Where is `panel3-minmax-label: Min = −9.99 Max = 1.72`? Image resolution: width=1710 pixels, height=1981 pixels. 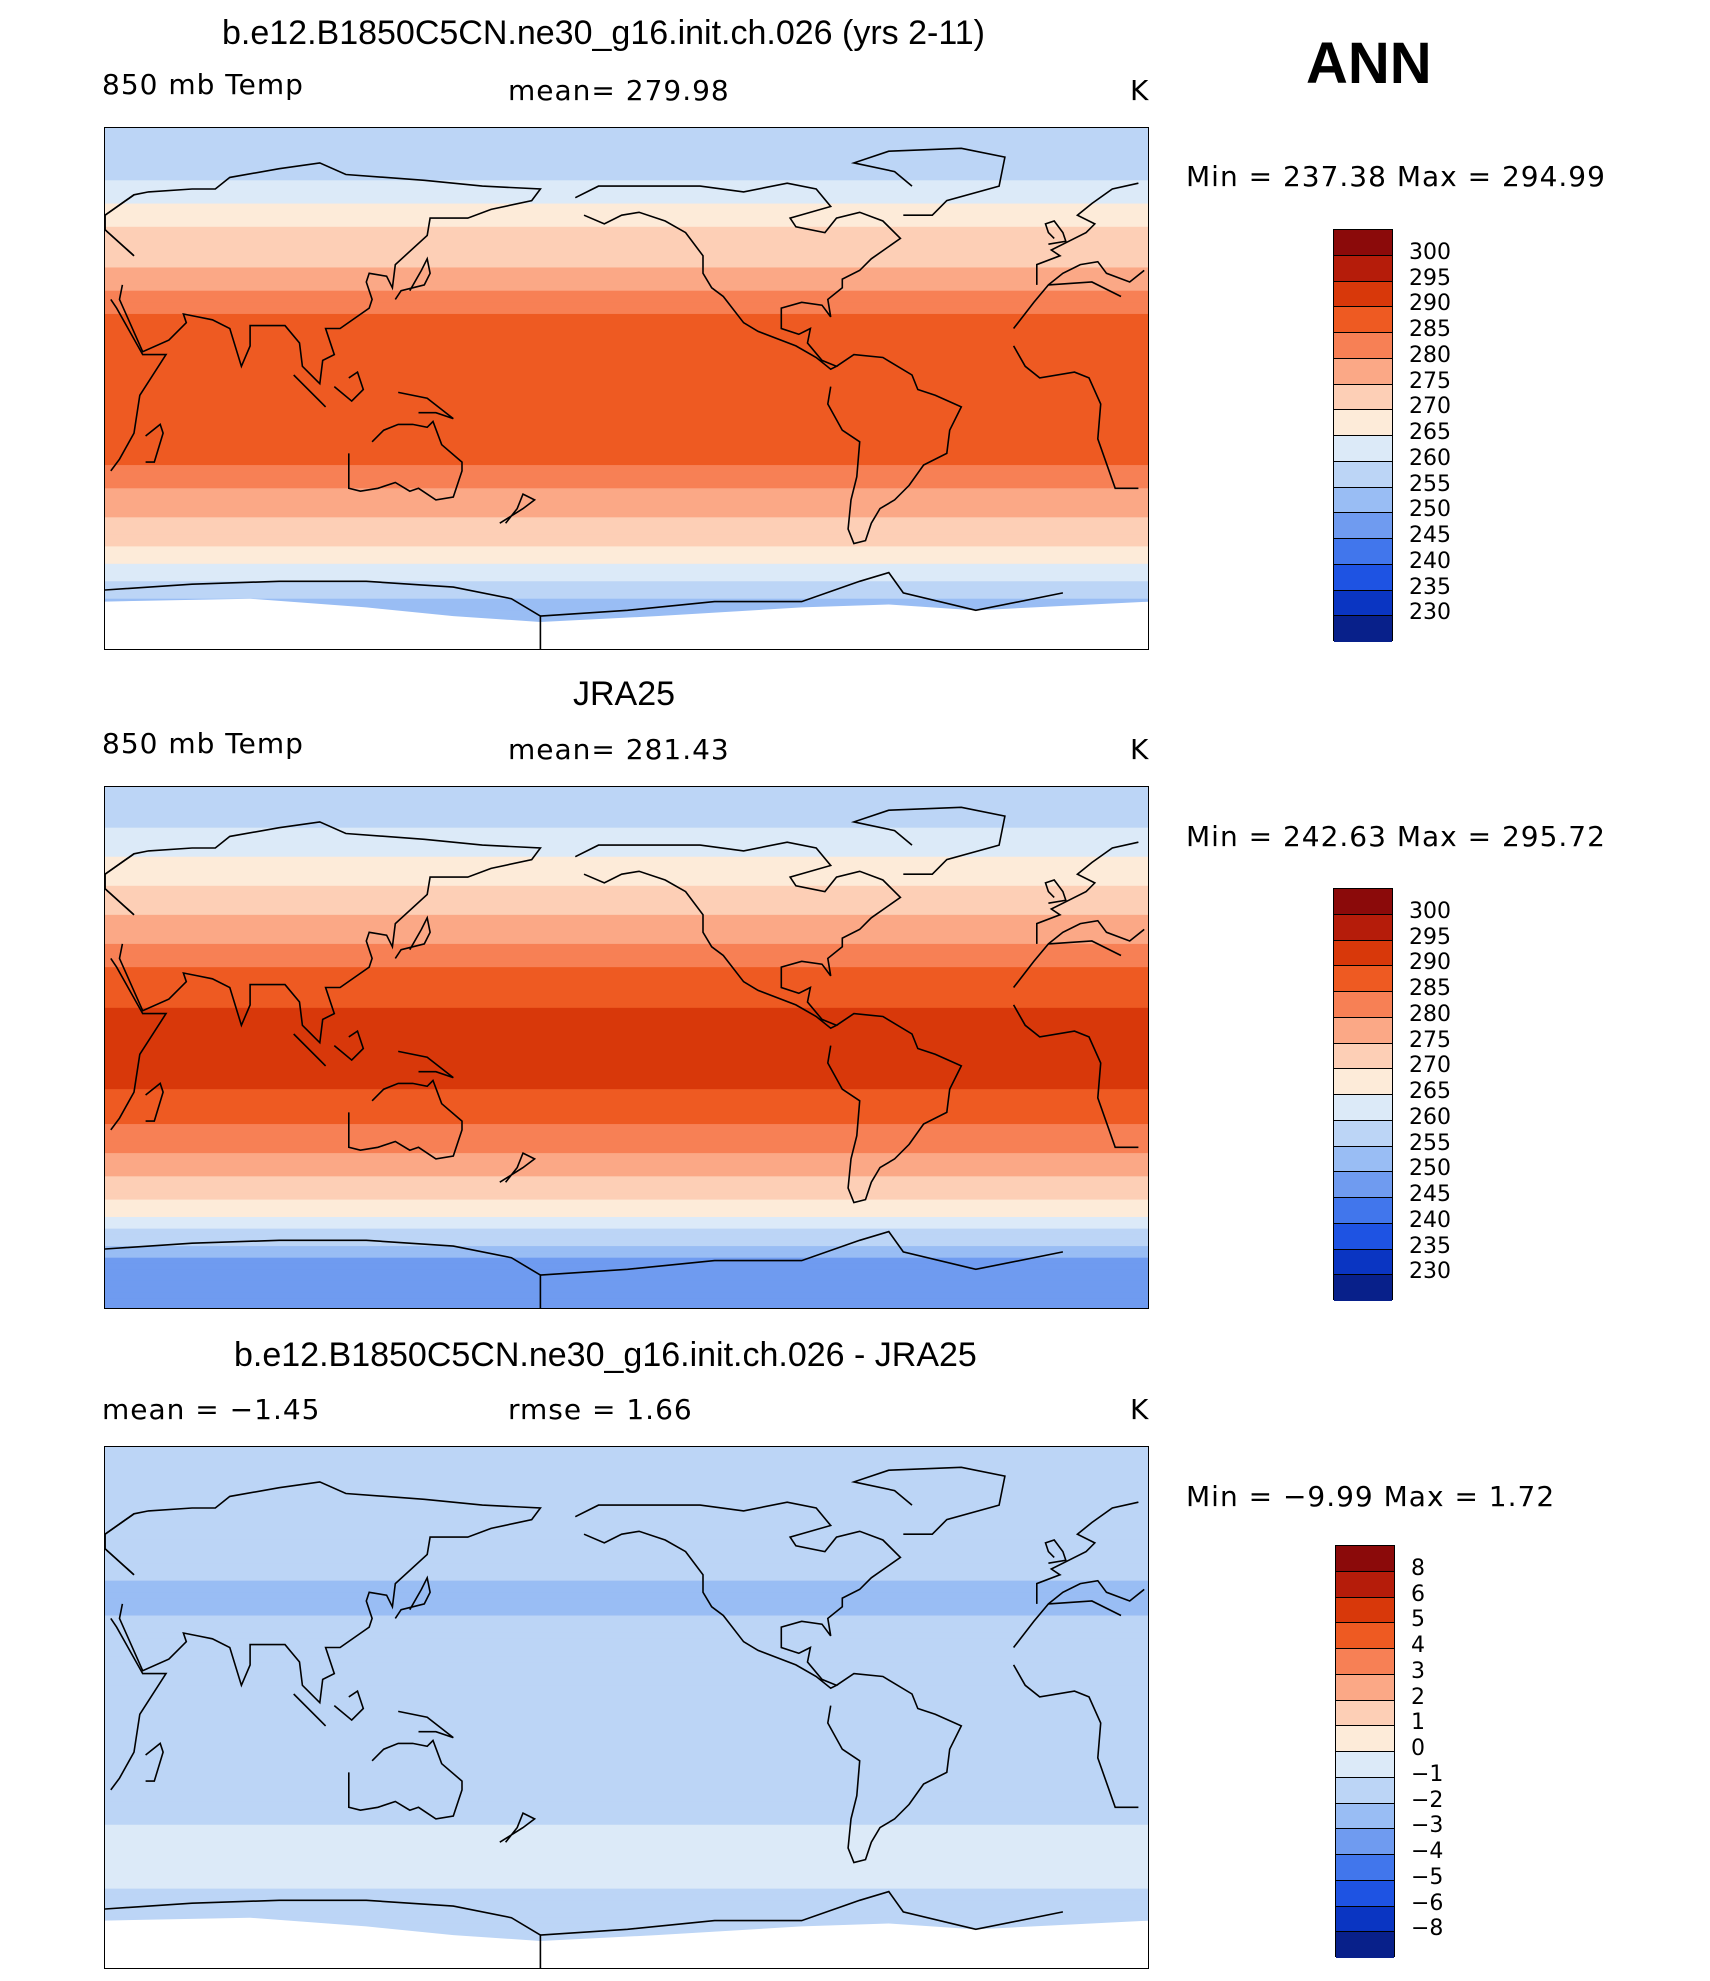
panel3-minmax-label: Min = −9.99 Max = 1.72 is located at coordinates (1371, 1496).